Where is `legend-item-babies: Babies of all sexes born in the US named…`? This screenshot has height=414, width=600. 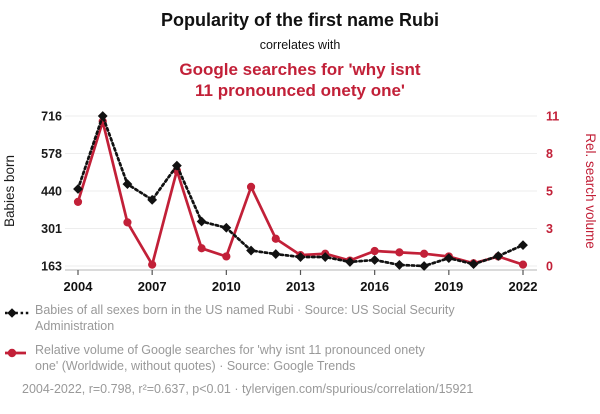
legend-item-babies: Babies of all sexes born in the US named… is located at coordinates (291, 318).